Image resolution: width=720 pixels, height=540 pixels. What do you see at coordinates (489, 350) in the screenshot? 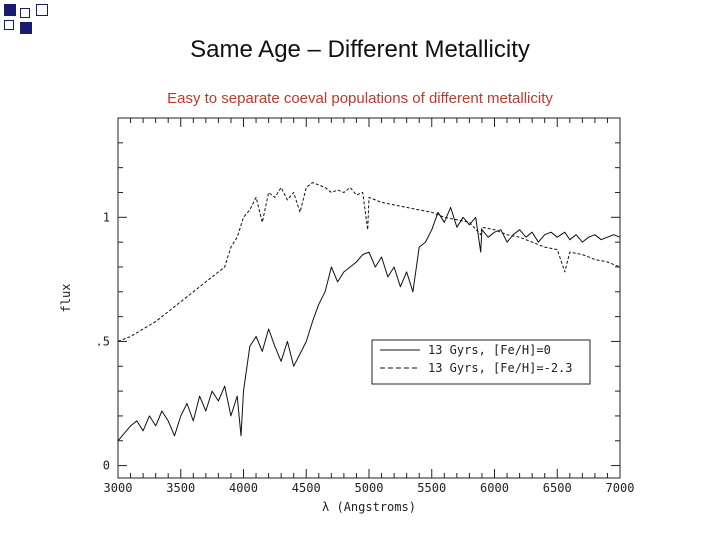
I see `legend-label: 13 Gyrs, [Fe/H]=0` at bounding box center [489, 350].